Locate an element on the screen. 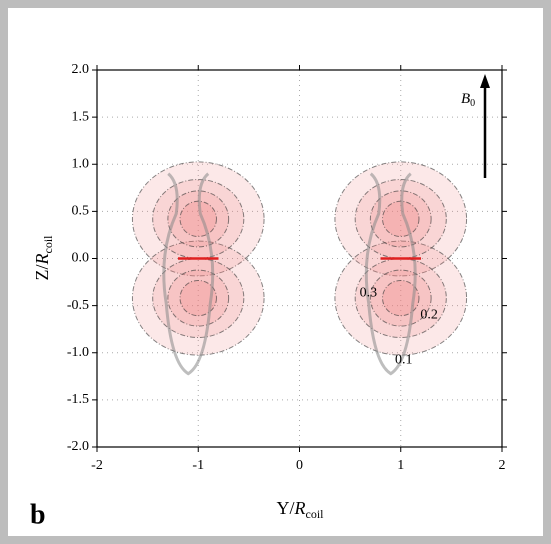 This screenshot has height=544, width=551. field-sub: 0 is located at coordinates (472, 103).